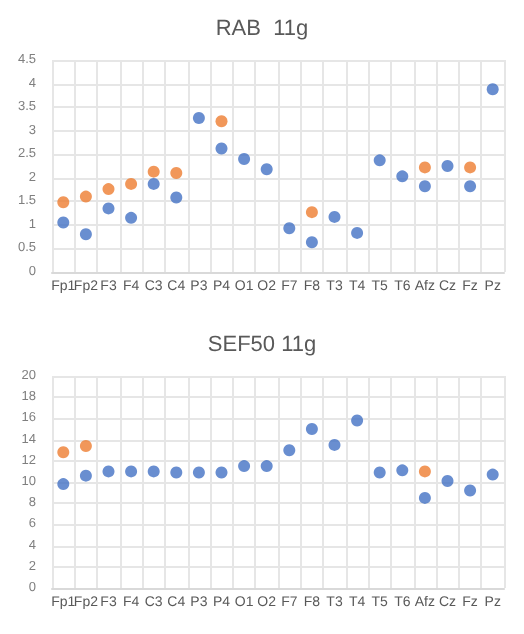 This screenshot has width=524, height=634. I want to click on chart-title: RAB 11g, so click(262, 29).